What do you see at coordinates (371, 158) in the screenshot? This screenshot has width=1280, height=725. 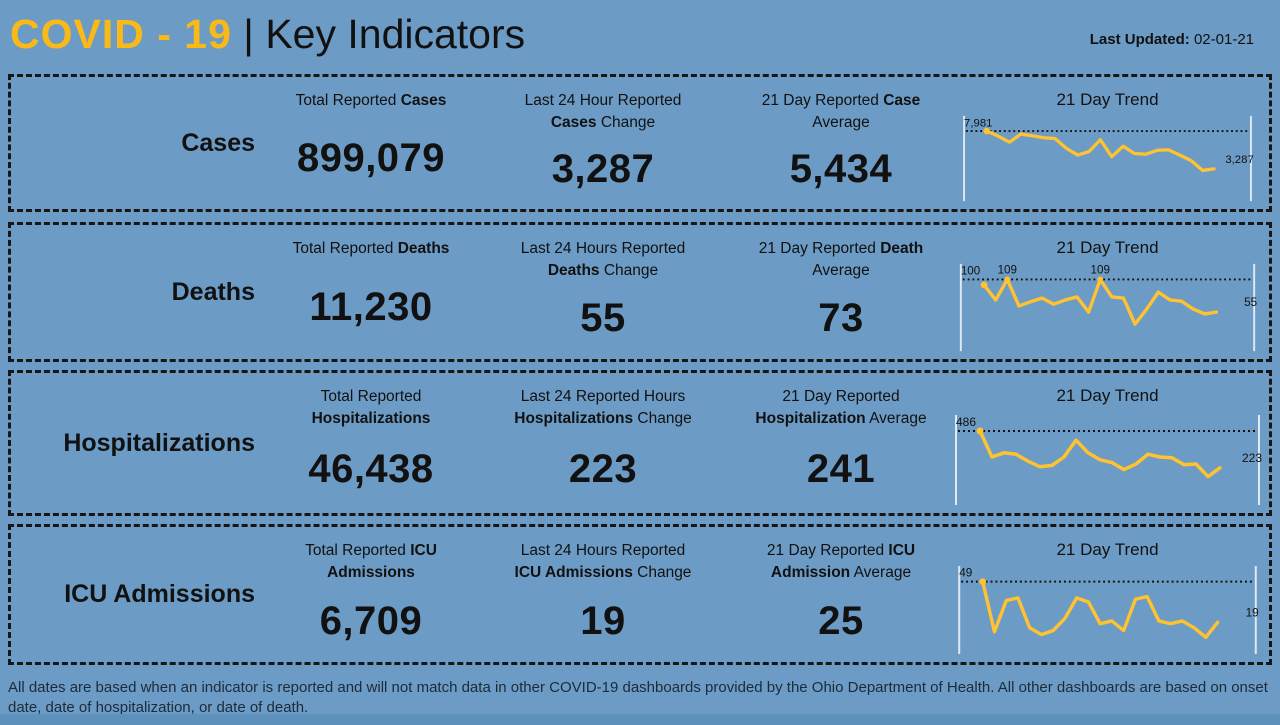 I see `stat-value: 899,079` at bounding box center [371, 158].